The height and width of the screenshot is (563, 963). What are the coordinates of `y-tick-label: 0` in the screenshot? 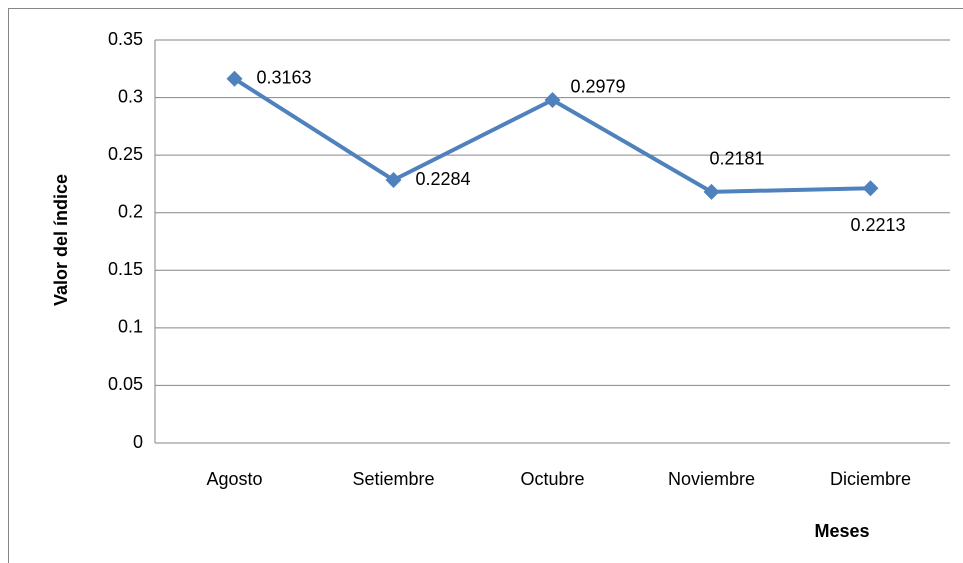 It's located at (138, 442).